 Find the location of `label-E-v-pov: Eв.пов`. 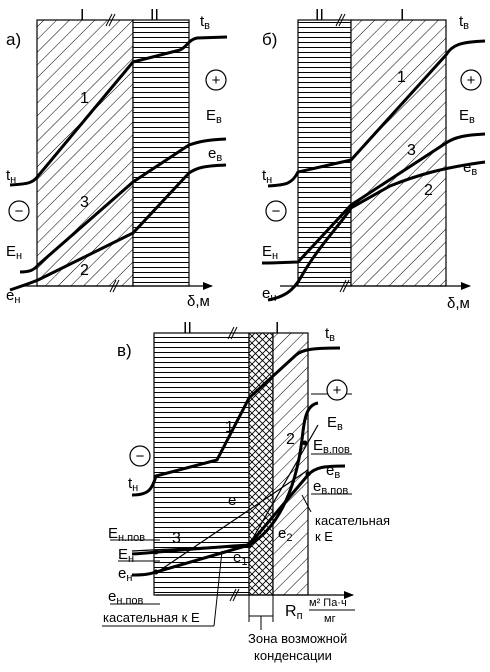

label-E-v-pov: Eв.пов is located at coordinates (331, 446).